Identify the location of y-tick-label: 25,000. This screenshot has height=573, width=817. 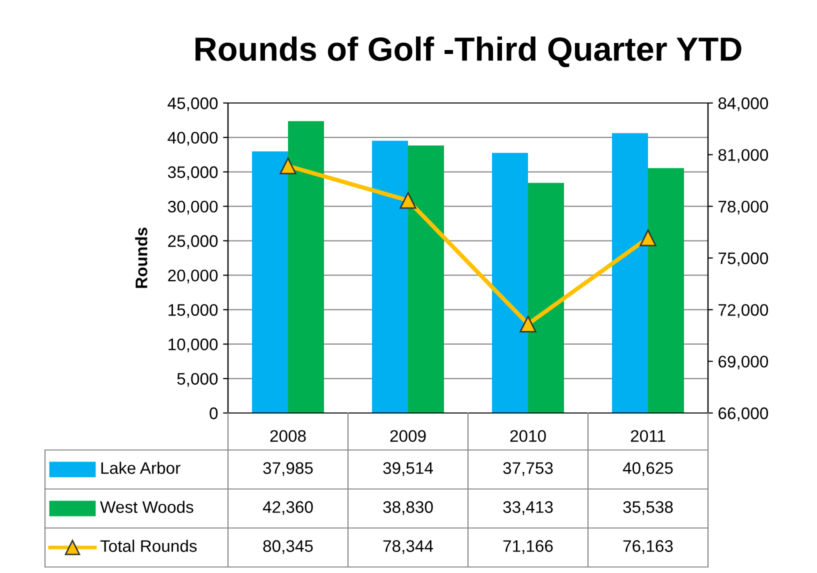
(193, 242).